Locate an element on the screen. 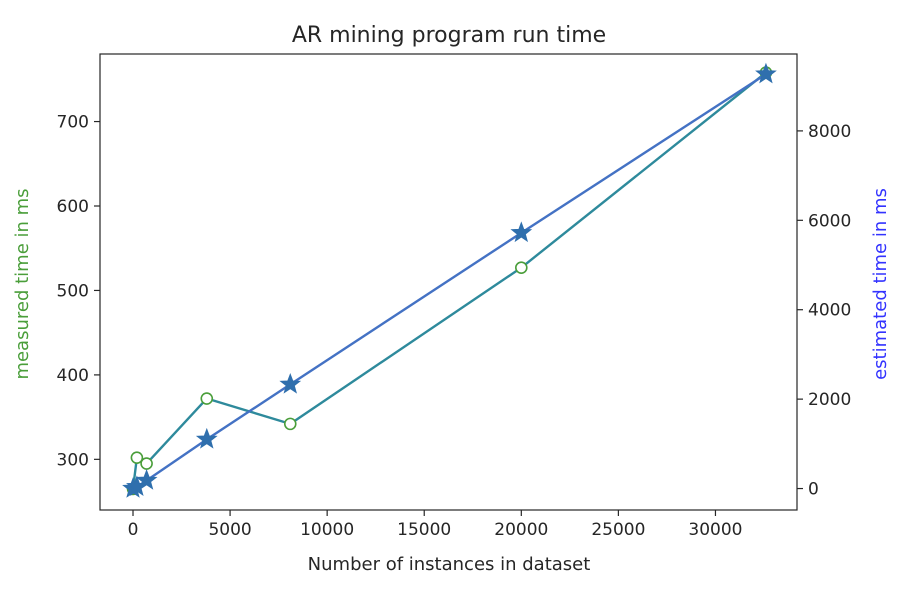 This screenshot has height=592, width=904. x-tick-label: 25000 is located at coordinates (618, 530).